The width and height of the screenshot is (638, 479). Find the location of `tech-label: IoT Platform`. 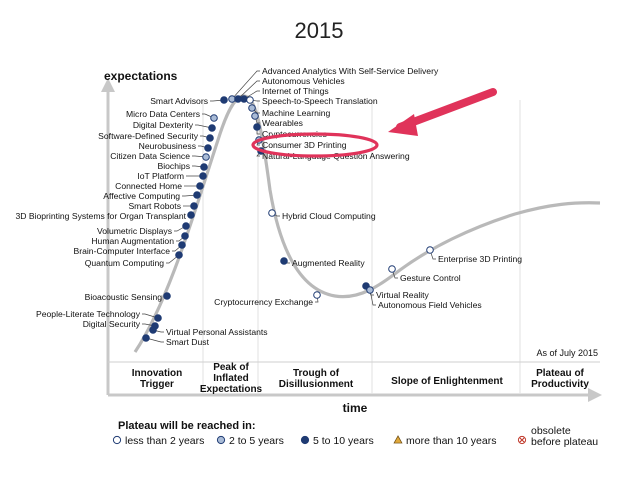

tech-label: IoT Platform is located at coordinates (160, 176).